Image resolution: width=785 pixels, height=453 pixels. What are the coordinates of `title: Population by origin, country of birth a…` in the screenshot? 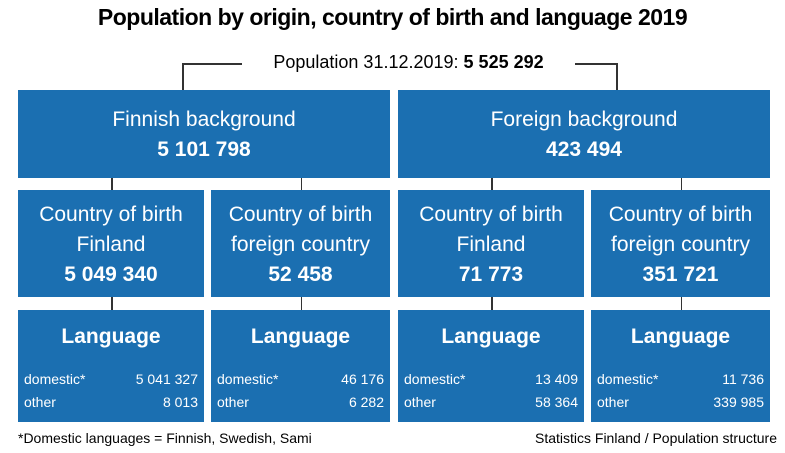 It's located at (392, 17).